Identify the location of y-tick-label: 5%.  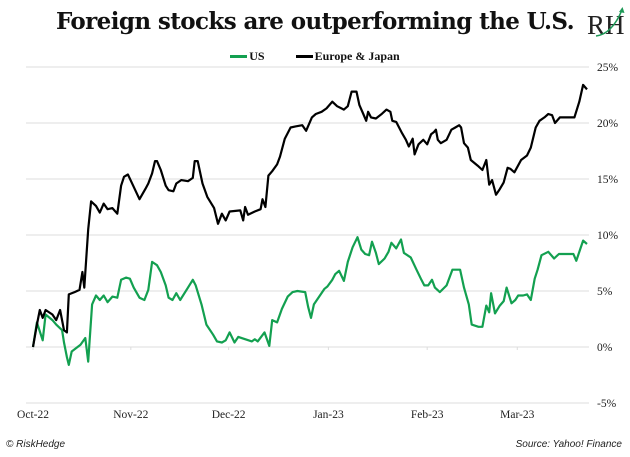
(605, 292).